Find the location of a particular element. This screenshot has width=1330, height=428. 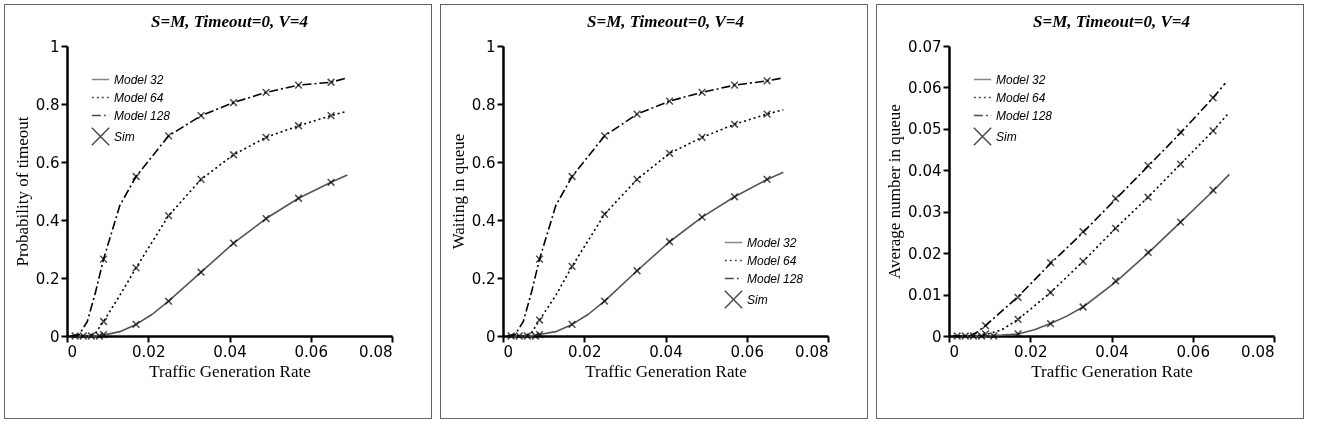

y-axis-title: Probability of timeout is located at coordinates (22, 191).